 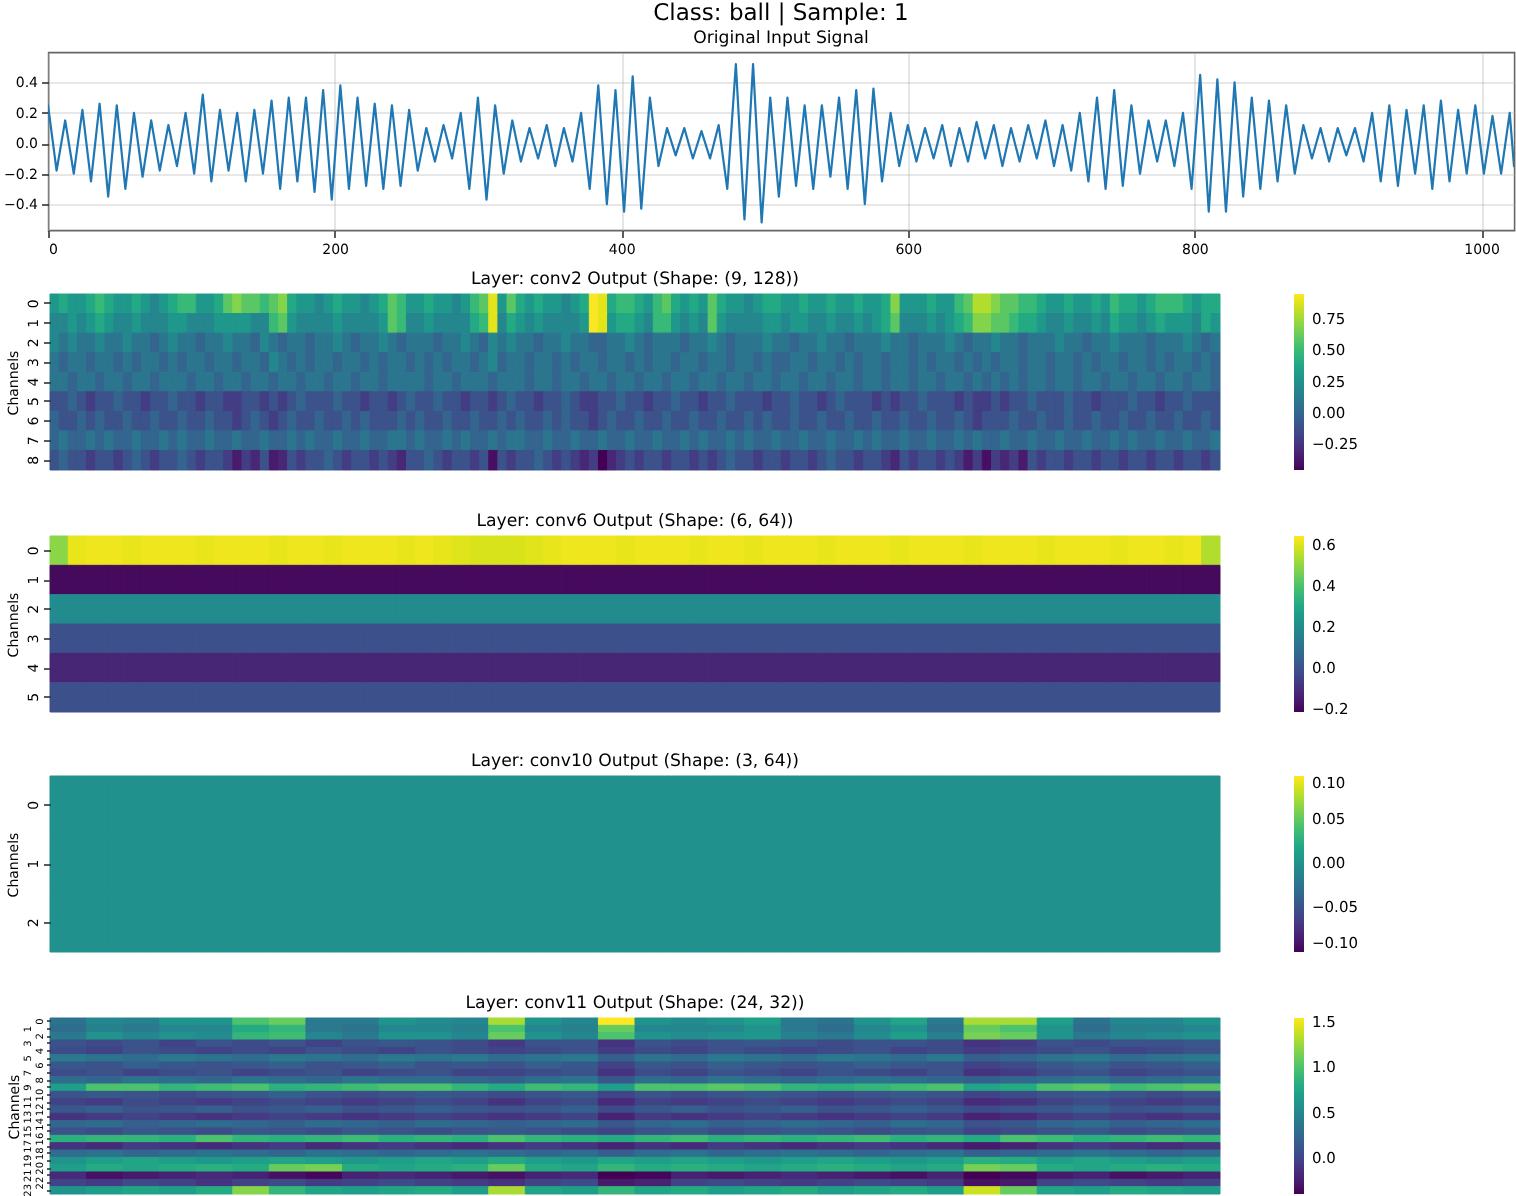 What do you see at coordinates (635, 762) in the screenshot?
I see `chart-title: Layer: conv10 Output (Shape: (3, 64))` at bounding box center [635, 762].